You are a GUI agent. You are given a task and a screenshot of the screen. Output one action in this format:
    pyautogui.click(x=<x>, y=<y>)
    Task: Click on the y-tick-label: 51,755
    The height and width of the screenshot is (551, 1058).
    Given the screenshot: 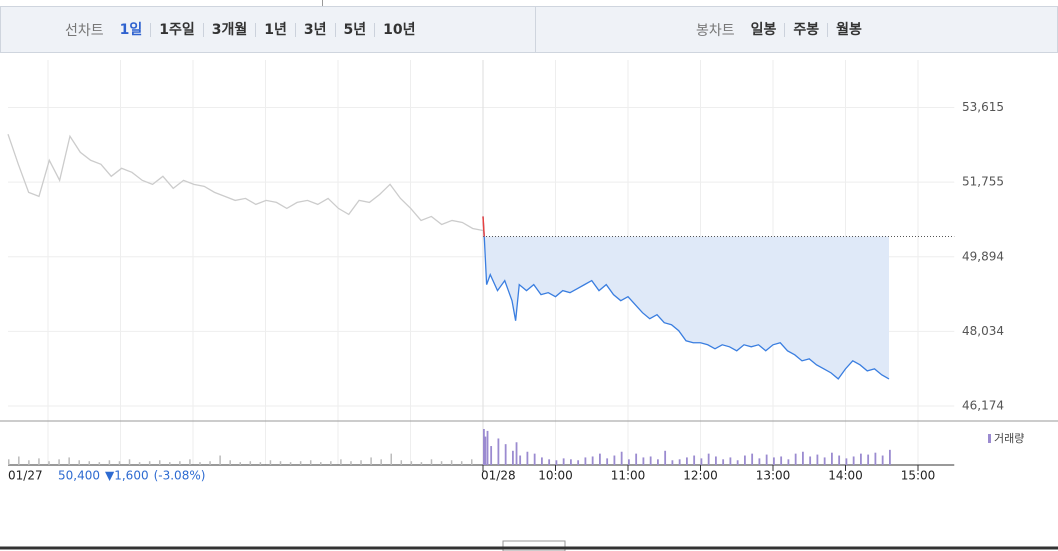 What is the action you would take?
    pyautogui.click(x=983, y=182)
    